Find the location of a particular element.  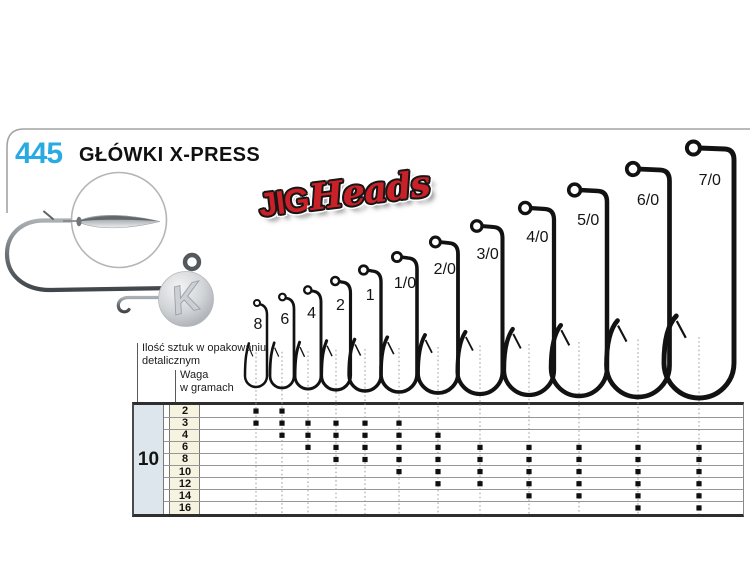

product-code: 445 is located at coordinates (39, 153).